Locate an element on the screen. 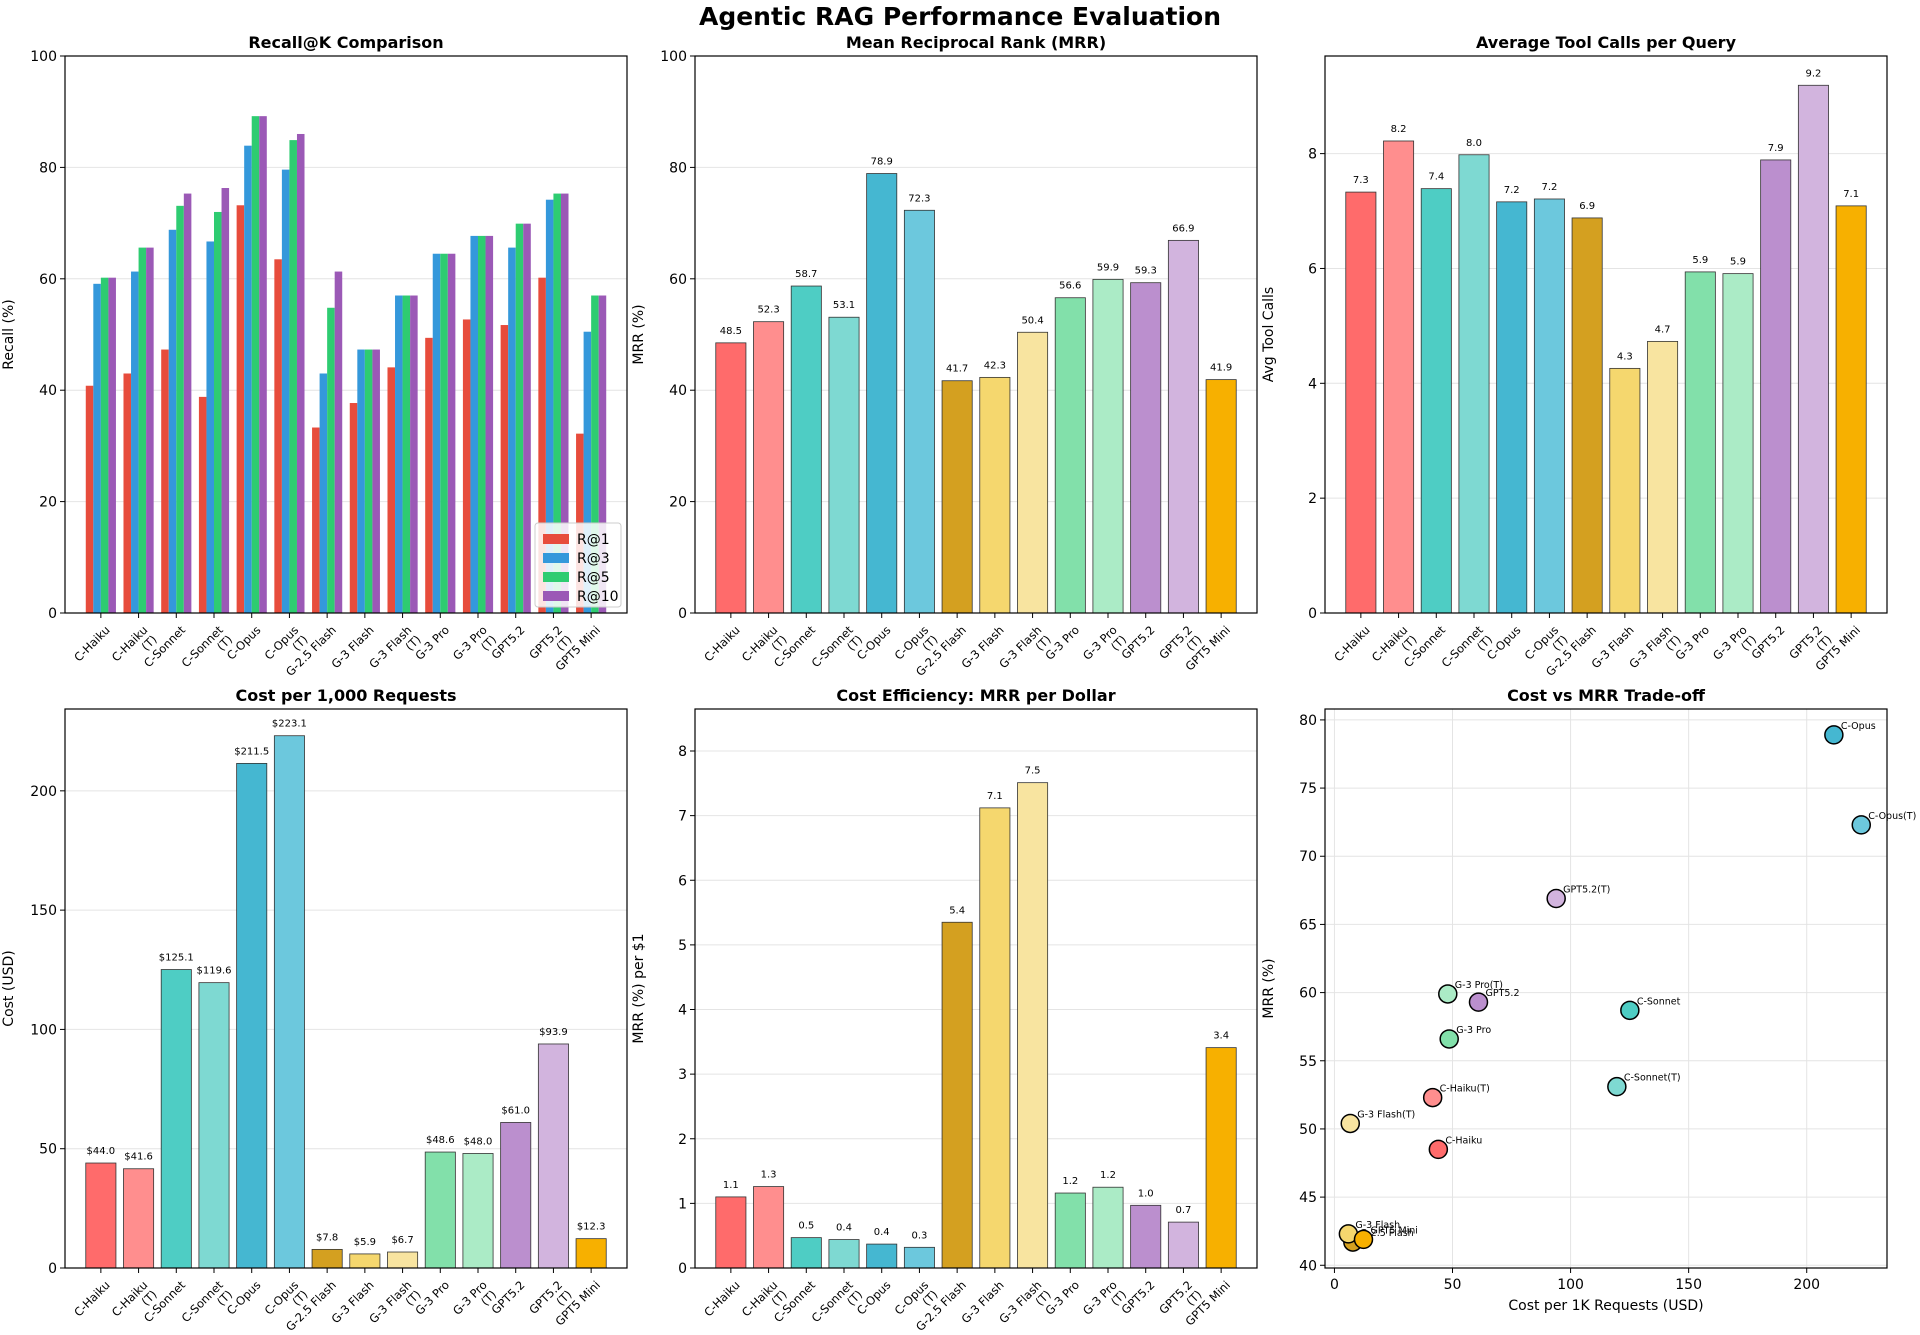 This screenshot has height=1335, width=1920. x-tick-label-line: C-Haiku is located at coordinates (1351, 643).